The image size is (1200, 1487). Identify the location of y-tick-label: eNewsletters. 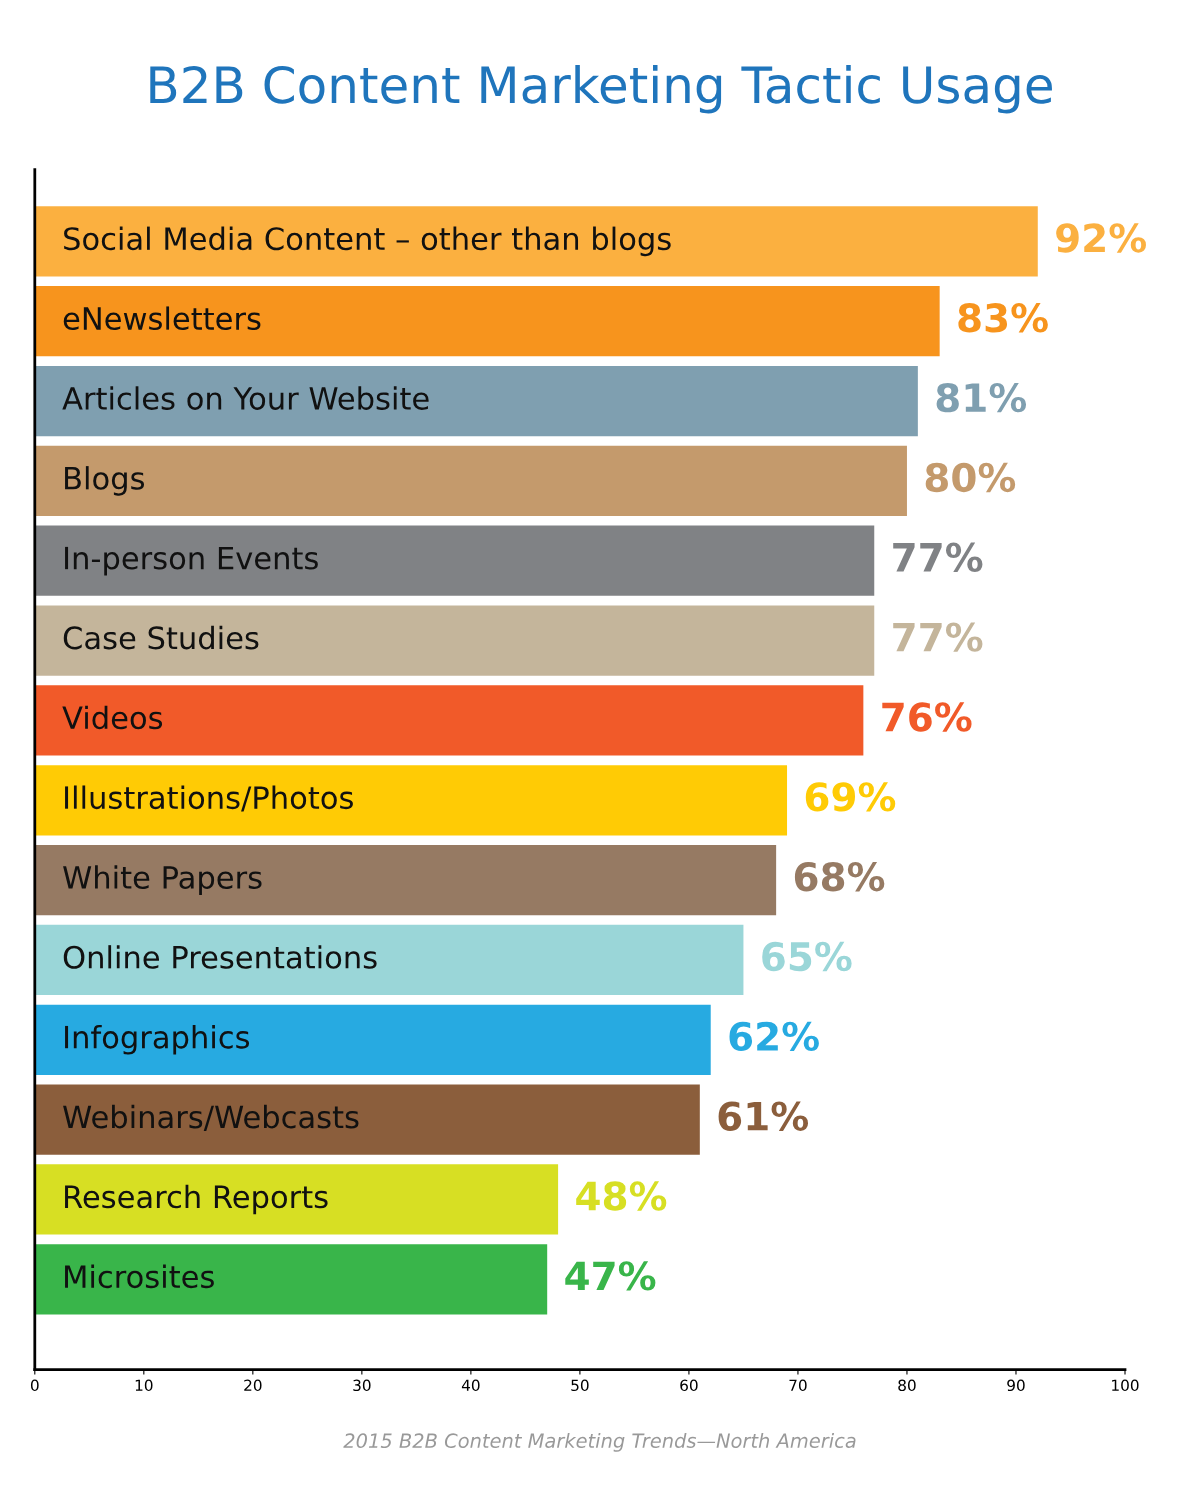
(162, 318).